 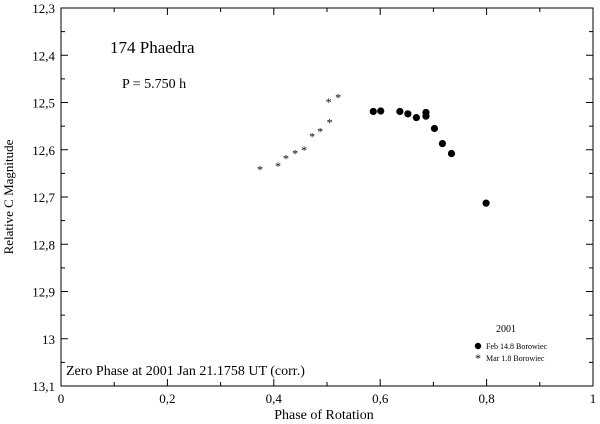 I want to click on legend-marker-circle, so click(x=478, y=346).